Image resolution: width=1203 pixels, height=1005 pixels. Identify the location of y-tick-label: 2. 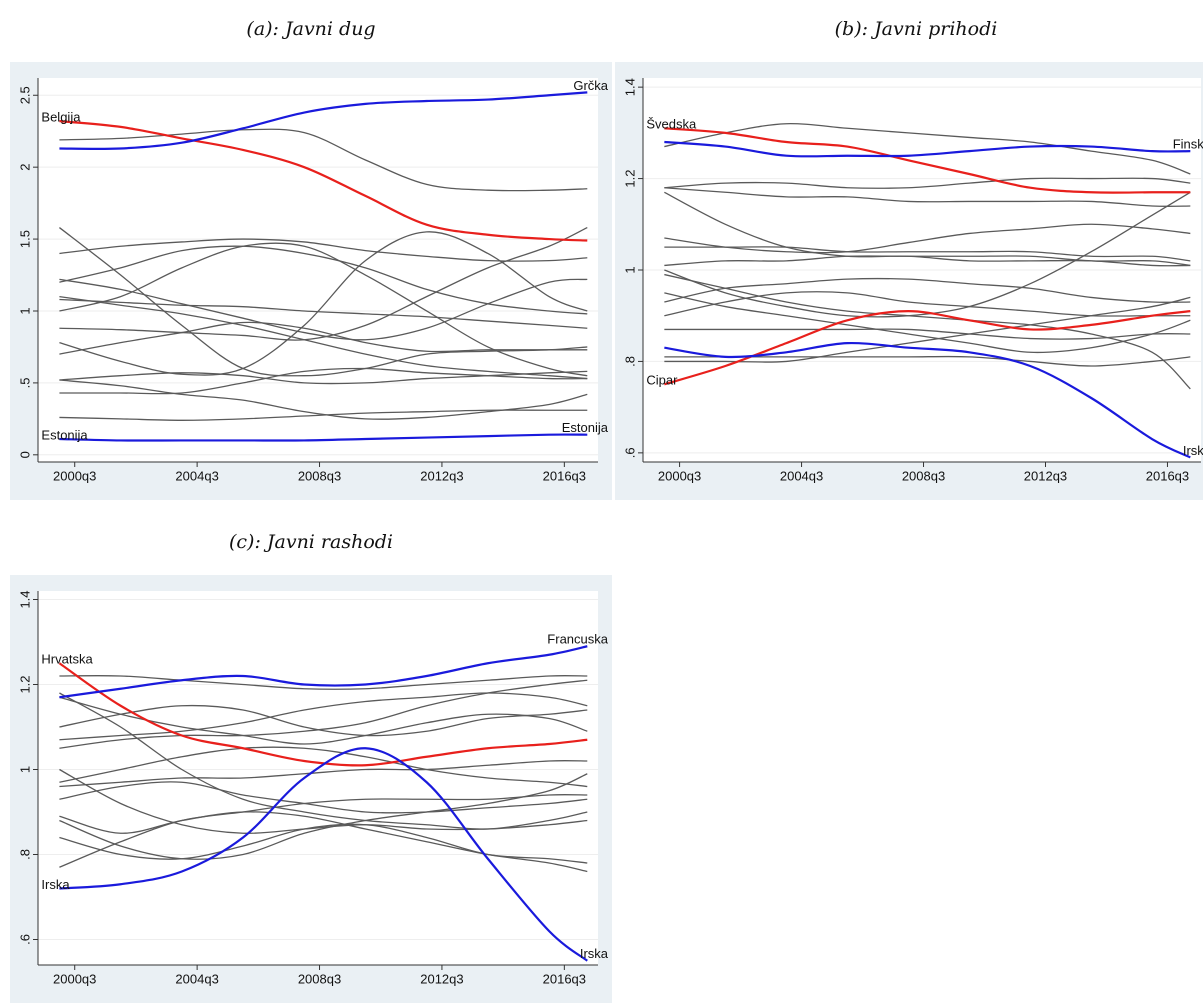
(24, 167).